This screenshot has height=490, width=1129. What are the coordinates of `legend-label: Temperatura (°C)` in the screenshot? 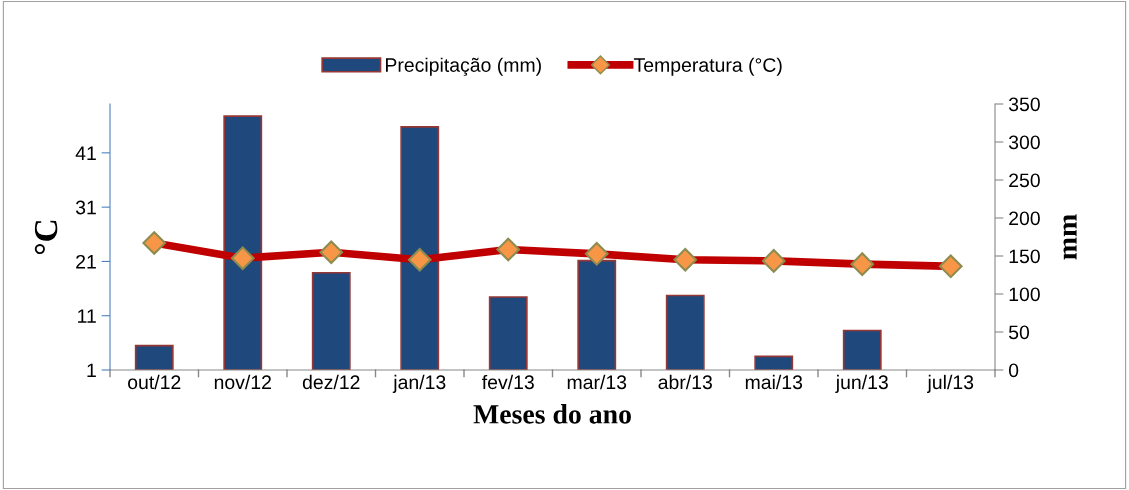 It's located at (707, 66).